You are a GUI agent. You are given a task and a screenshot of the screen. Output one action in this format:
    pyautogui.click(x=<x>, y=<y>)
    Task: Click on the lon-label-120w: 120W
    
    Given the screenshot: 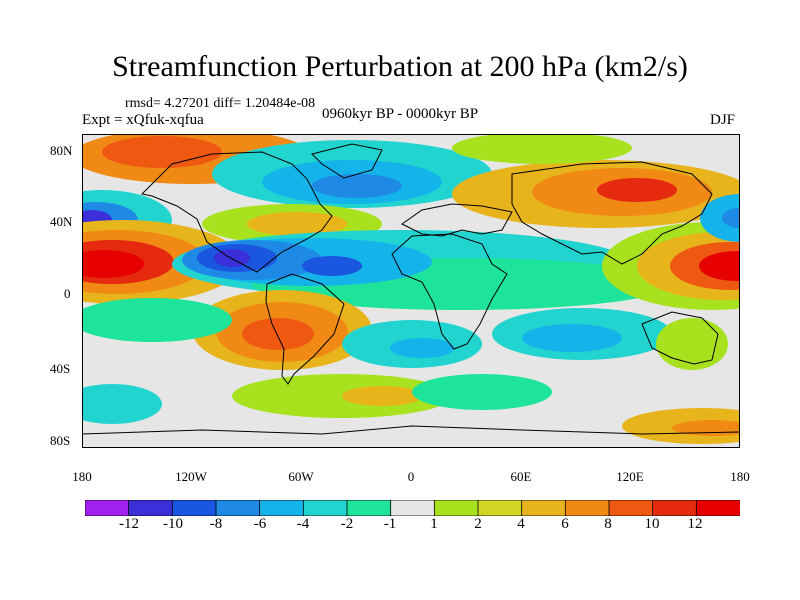 What is the action you would take?
    pyautogui.click(x=191, y=476)
    